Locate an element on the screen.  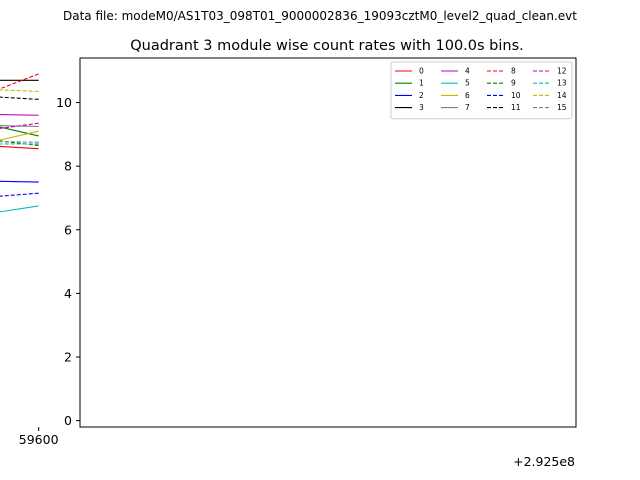
legend-label-4: 4 is located at coordinates (467, 71).